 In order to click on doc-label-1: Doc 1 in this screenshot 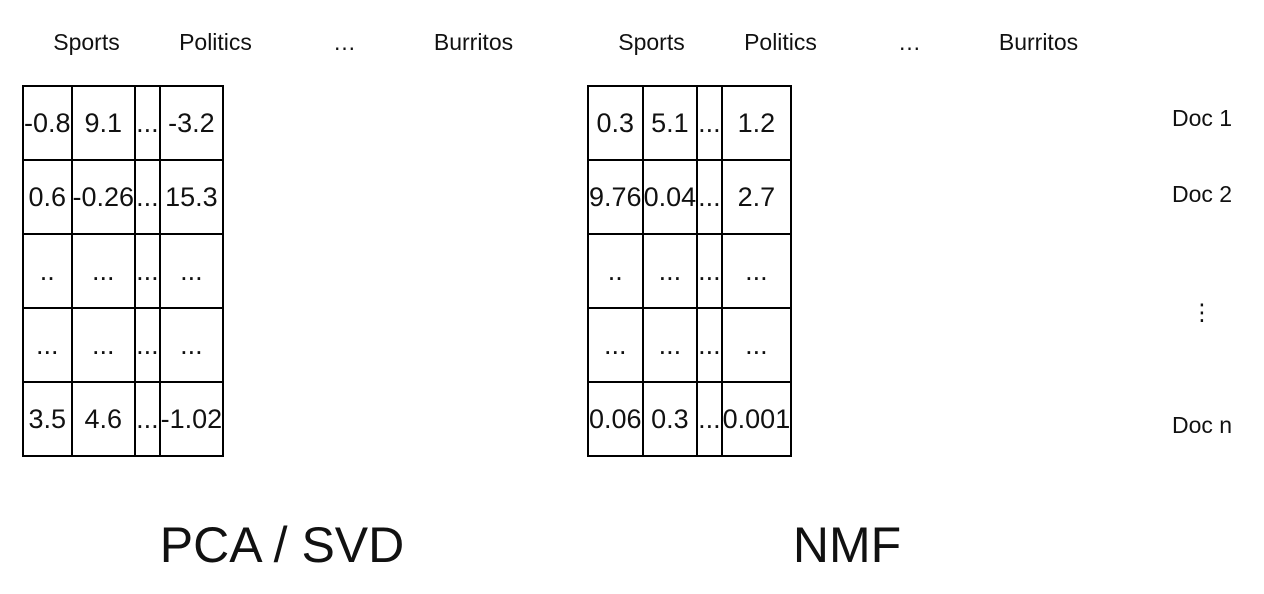, I will do `click(1202, 118)`.